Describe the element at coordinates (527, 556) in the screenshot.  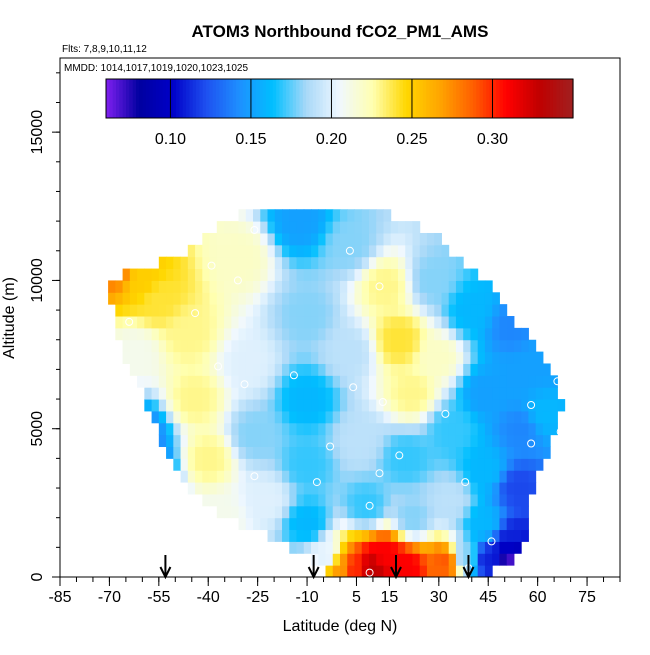
I see `sample-point` at that location.